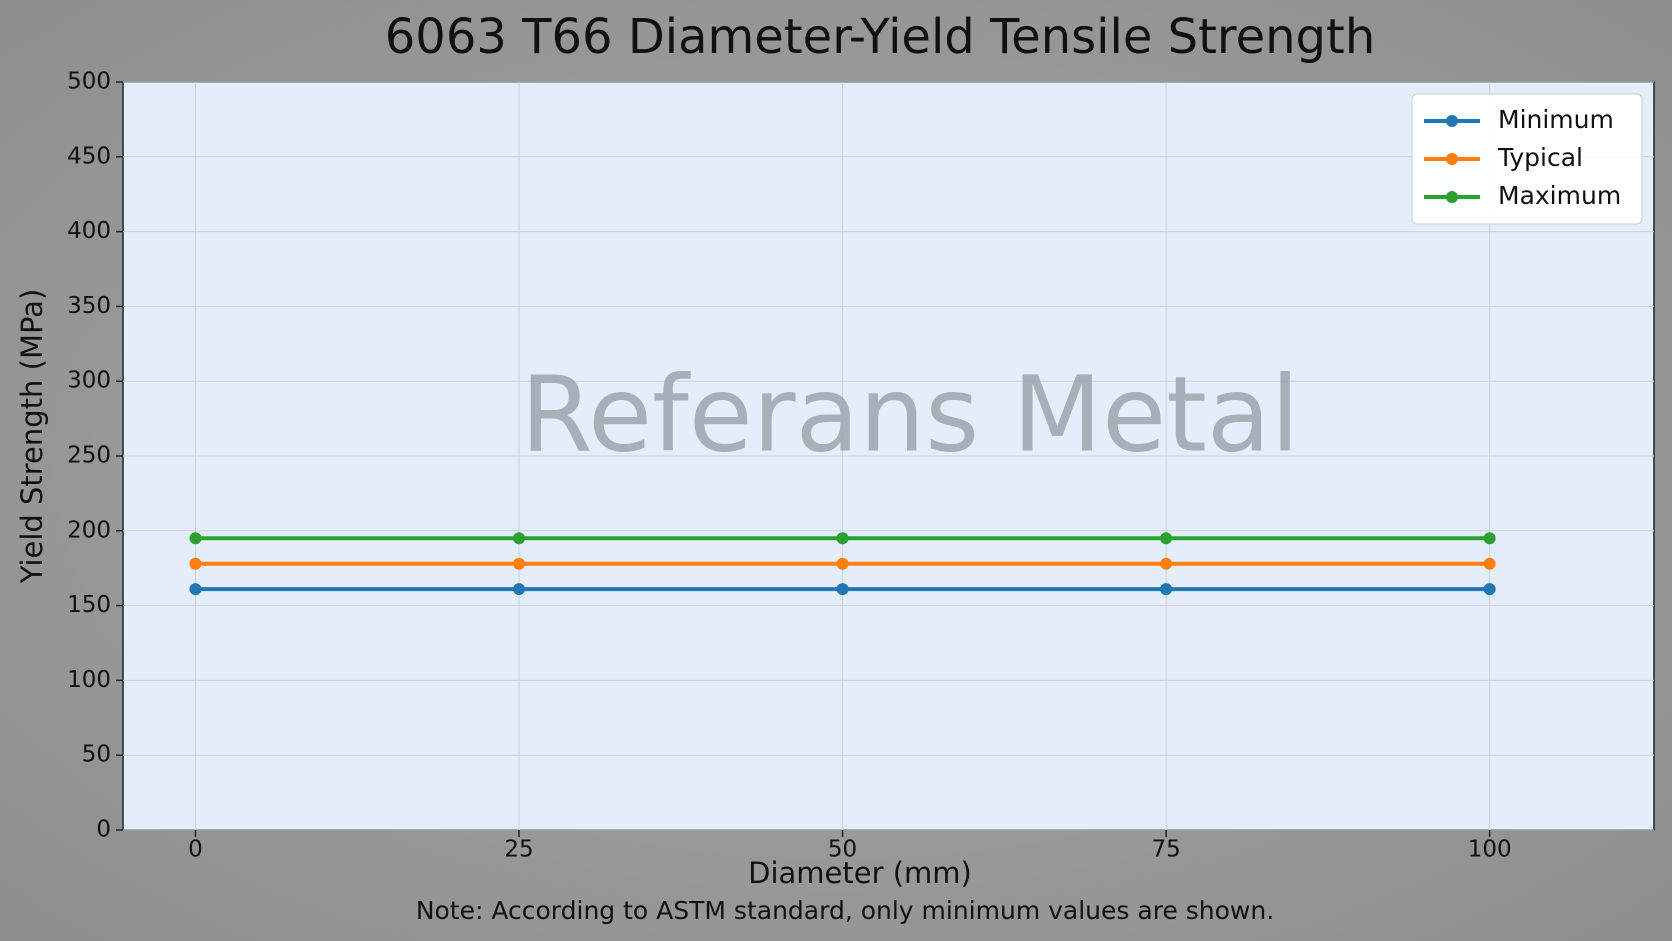 The width and height of the screenshot is (1672, 941). Describe the element at coordinates (842, 850) in the screenshot. I see `x-tick-label: 50` at that location.